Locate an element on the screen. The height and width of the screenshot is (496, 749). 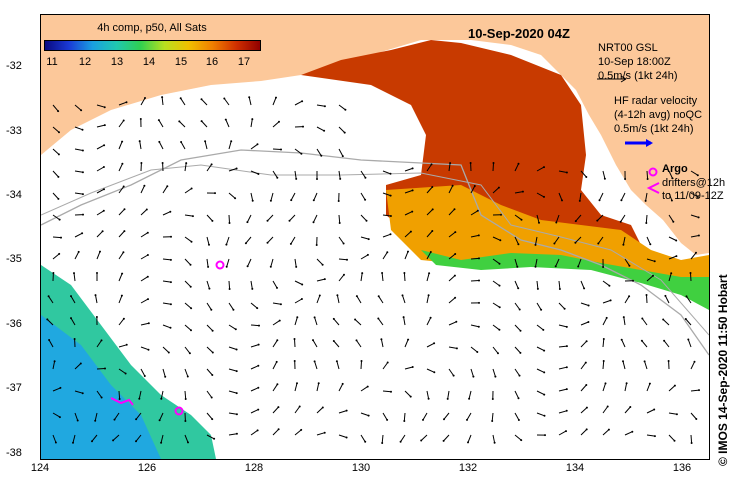
argo-label: Argo is located at coordinates (675, 169).